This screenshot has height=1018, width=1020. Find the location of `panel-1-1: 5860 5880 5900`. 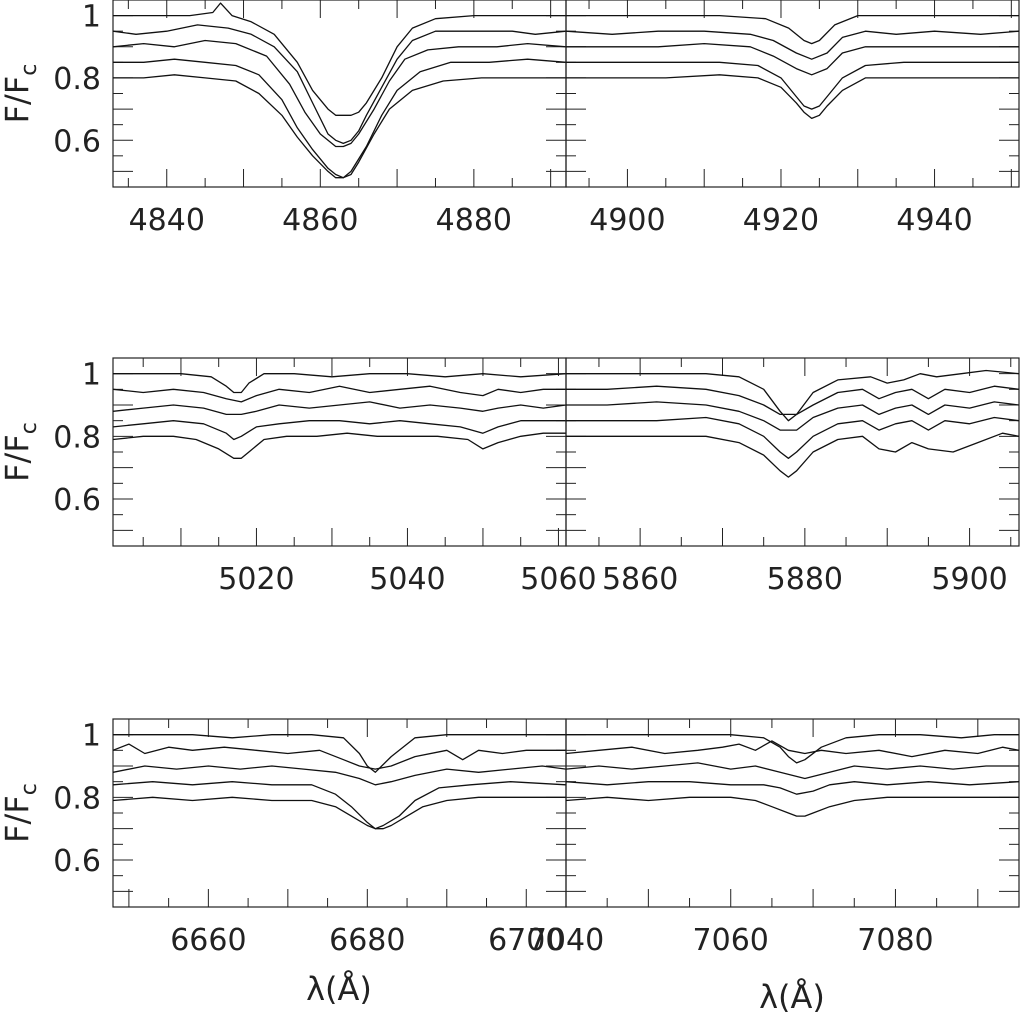

panel-1-1: 5860 5880 5900 is located at coordinates (792, 477).